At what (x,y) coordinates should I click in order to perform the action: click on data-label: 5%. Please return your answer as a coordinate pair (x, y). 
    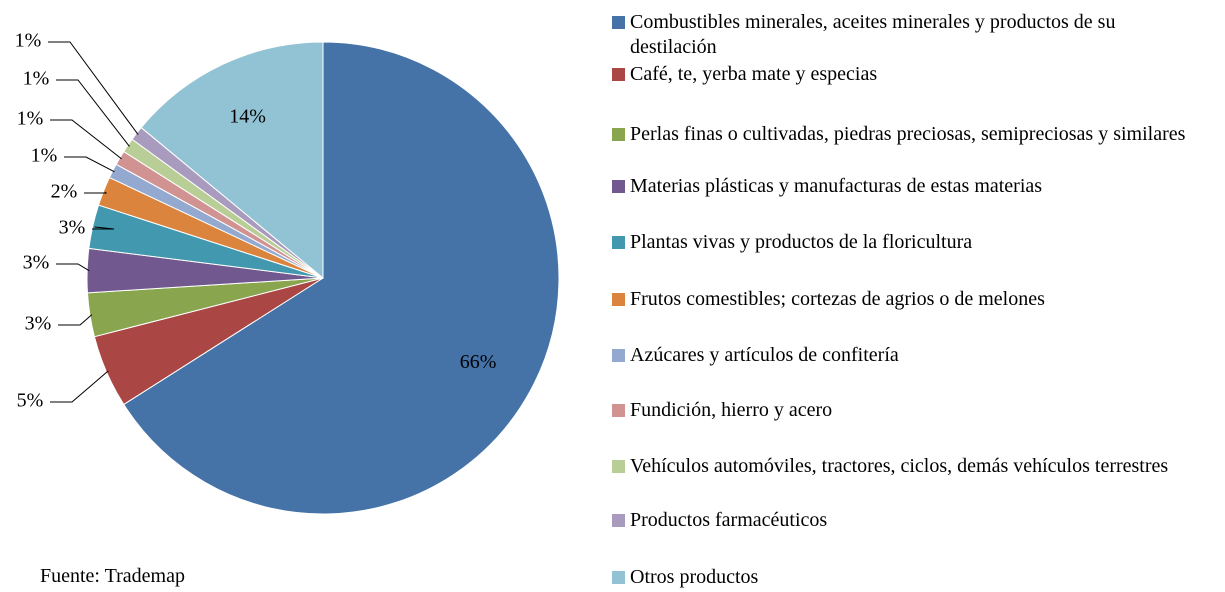
    Looking at the image, I should click on (30, 401).